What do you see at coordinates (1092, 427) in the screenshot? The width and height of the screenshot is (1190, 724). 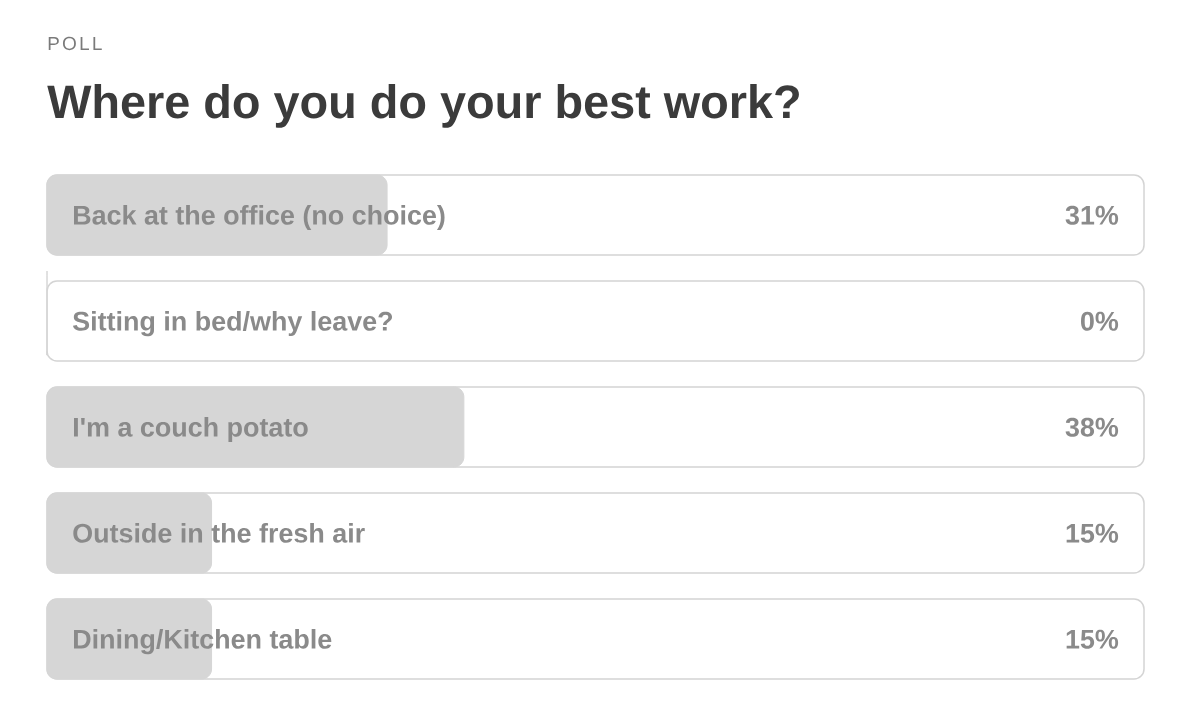 I see `data-label: 38%` at bounding box center [1092, 427].